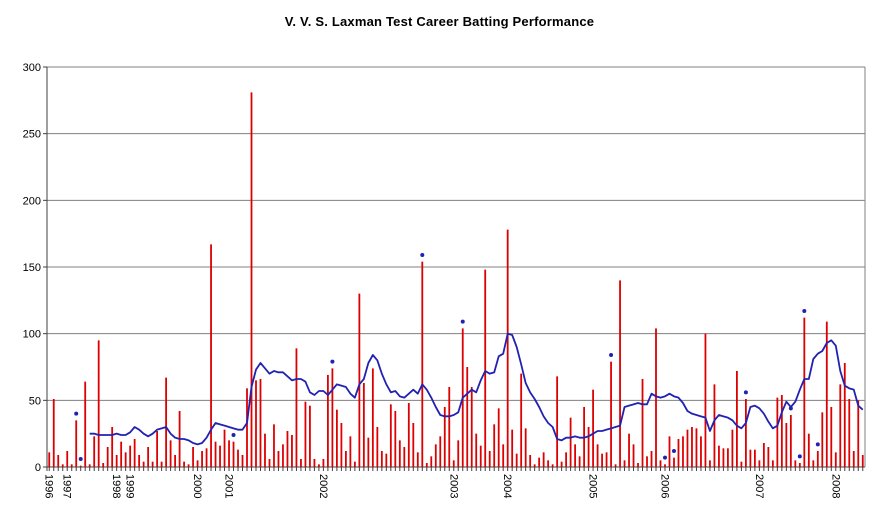 The height and width of the screenshot is (512, 879). Describe the element at coordinates (38, 468) in the screenshot. I see `y-tick-label: 0` at that location.